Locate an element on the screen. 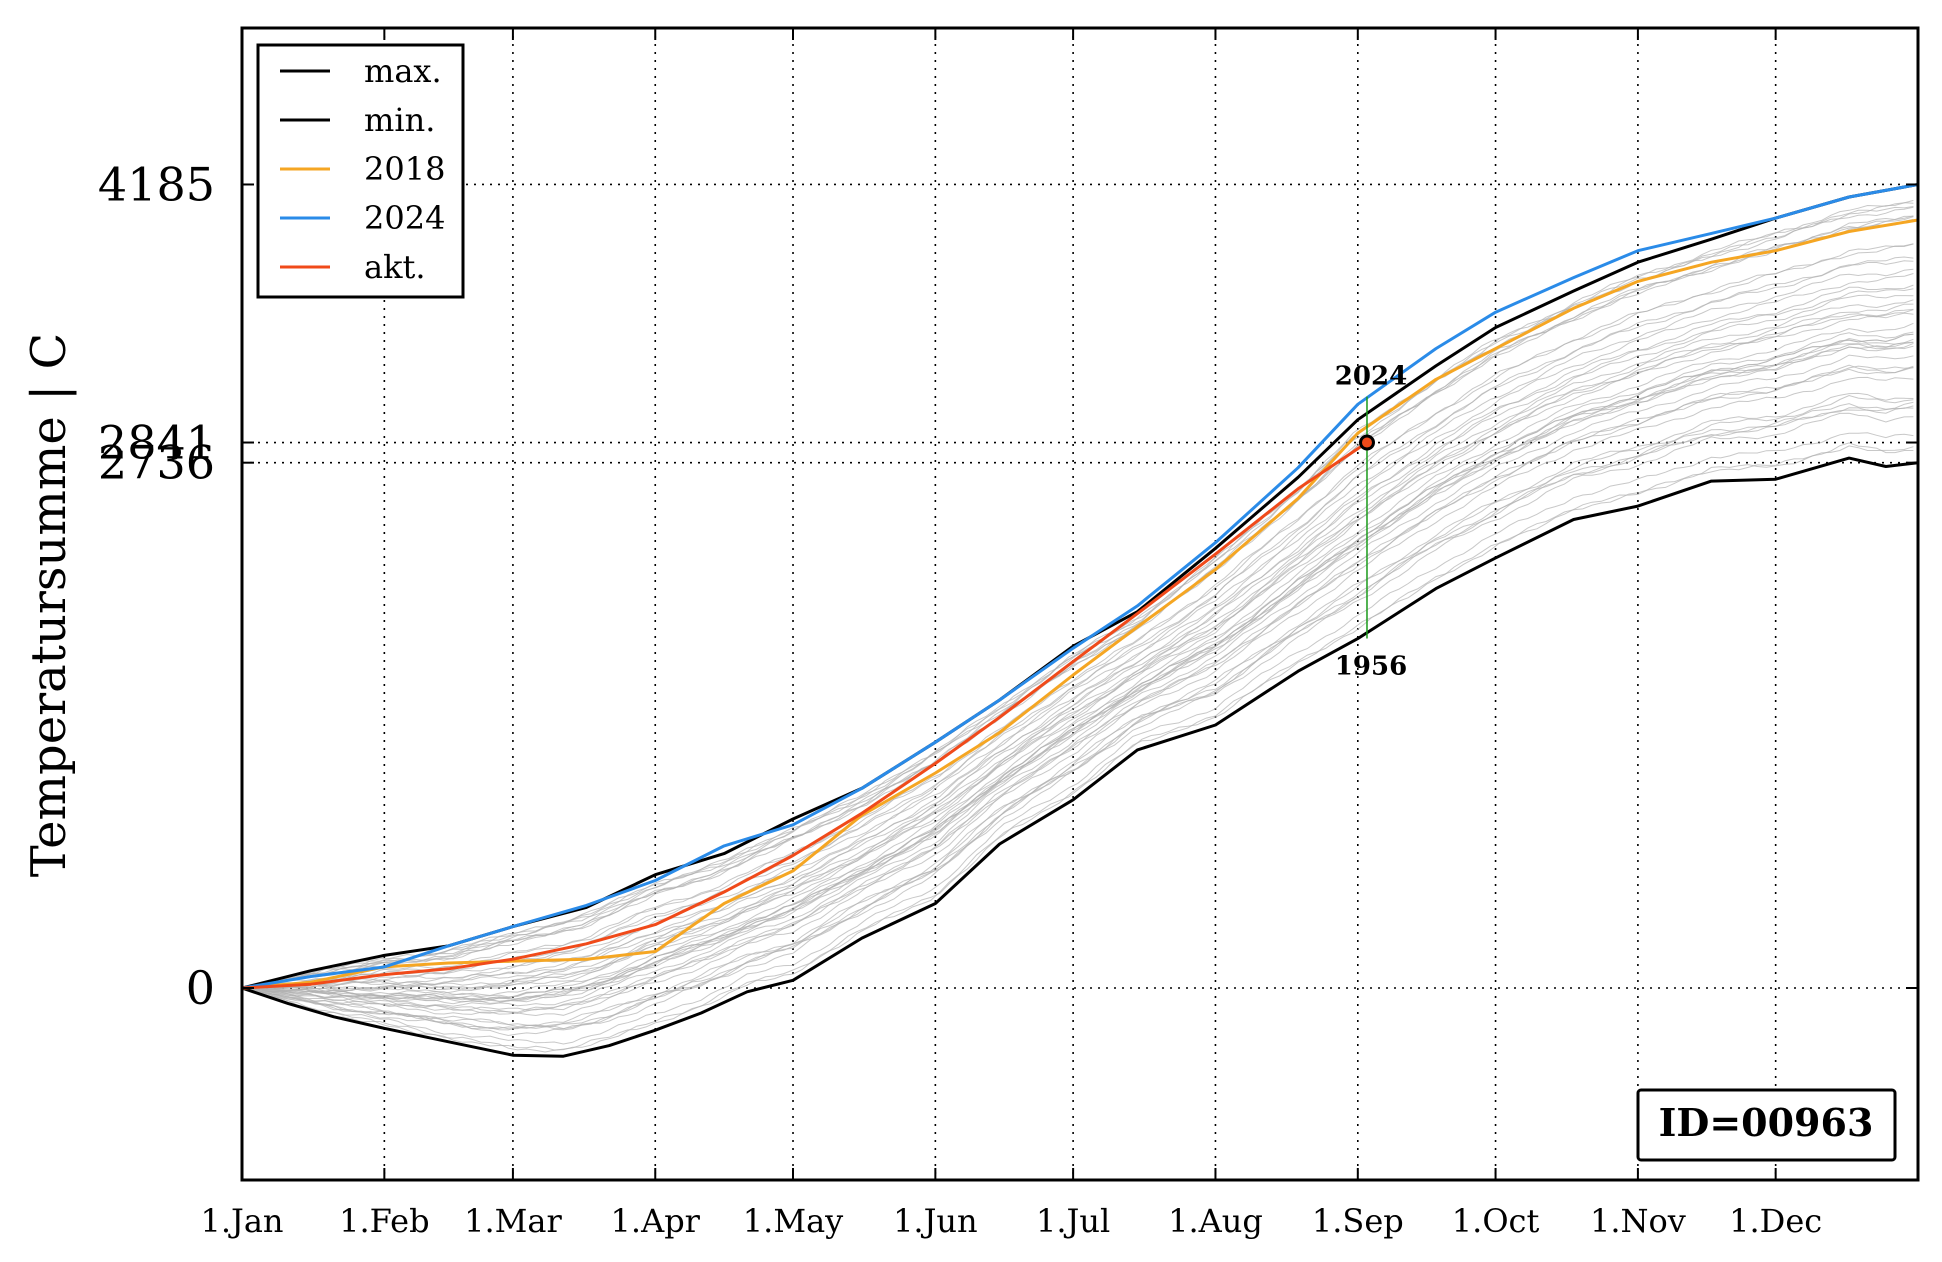 The height and width of the screenshot is (1262, 1942). x-tick-label: 1.Jul is located at coordinates (1073, 1221).